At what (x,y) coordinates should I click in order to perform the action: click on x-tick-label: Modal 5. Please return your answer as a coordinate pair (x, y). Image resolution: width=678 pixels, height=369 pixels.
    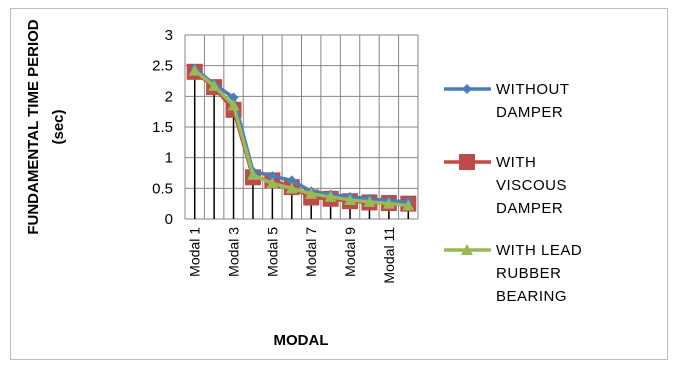
    Looking at the image, I should click on (272, 252).